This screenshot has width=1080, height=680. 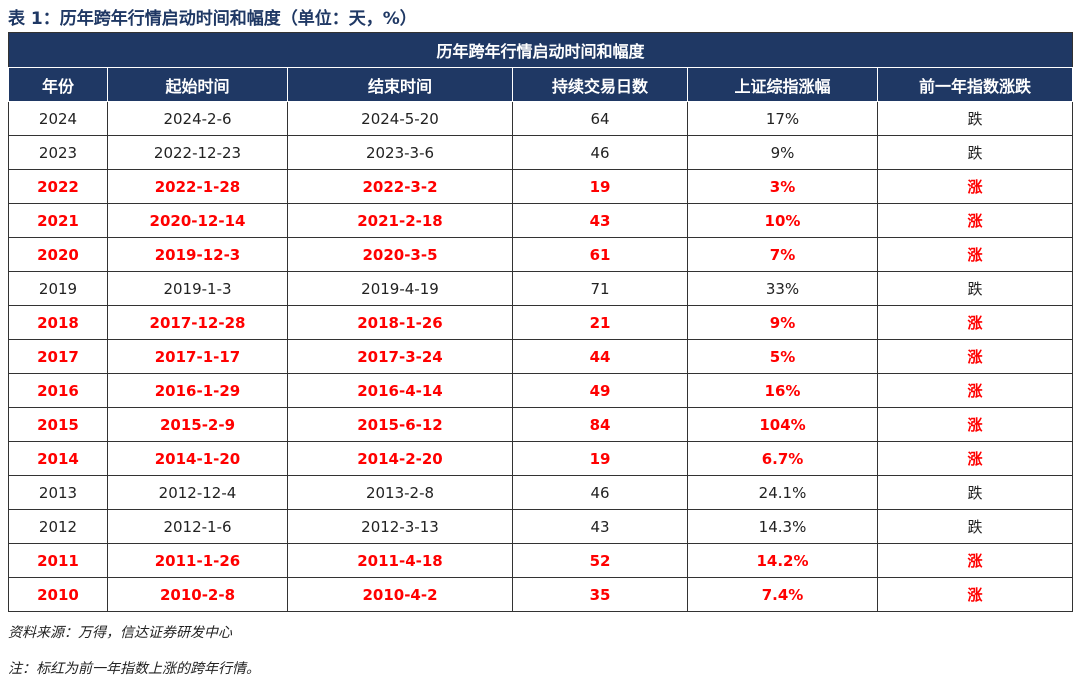 I want to click on table-cell: 2019, so click(x=58, y=288).